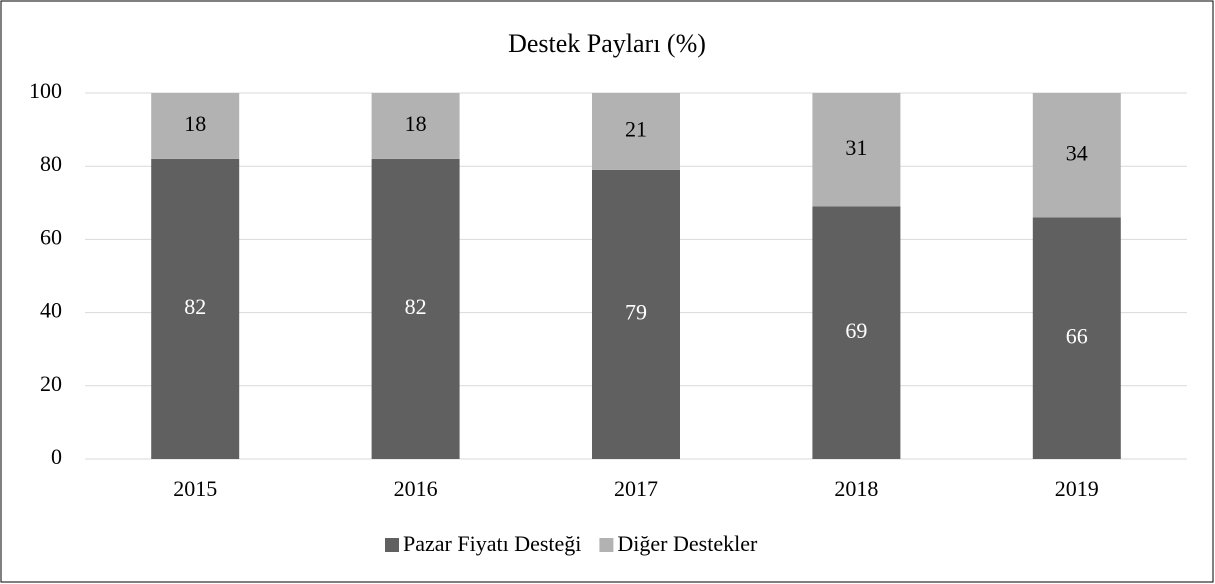 This screenshot has width=1215, height=584. I want to click on data-label: 79, so click(636, 311).